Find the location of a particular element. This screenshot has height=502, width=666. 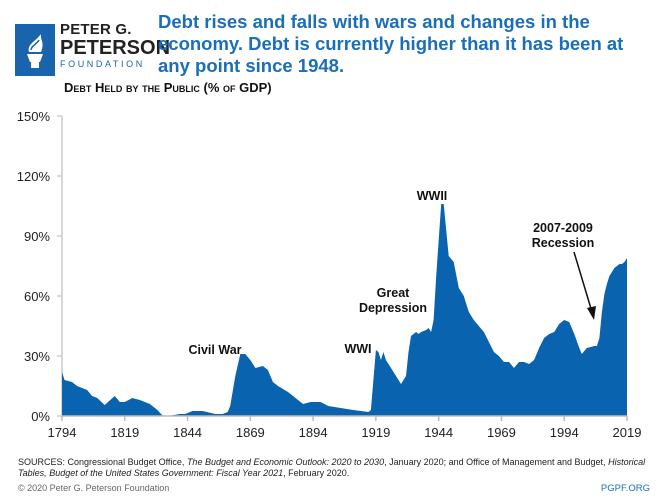

y-tick-label: 150% is located at coordinates (34, 116).